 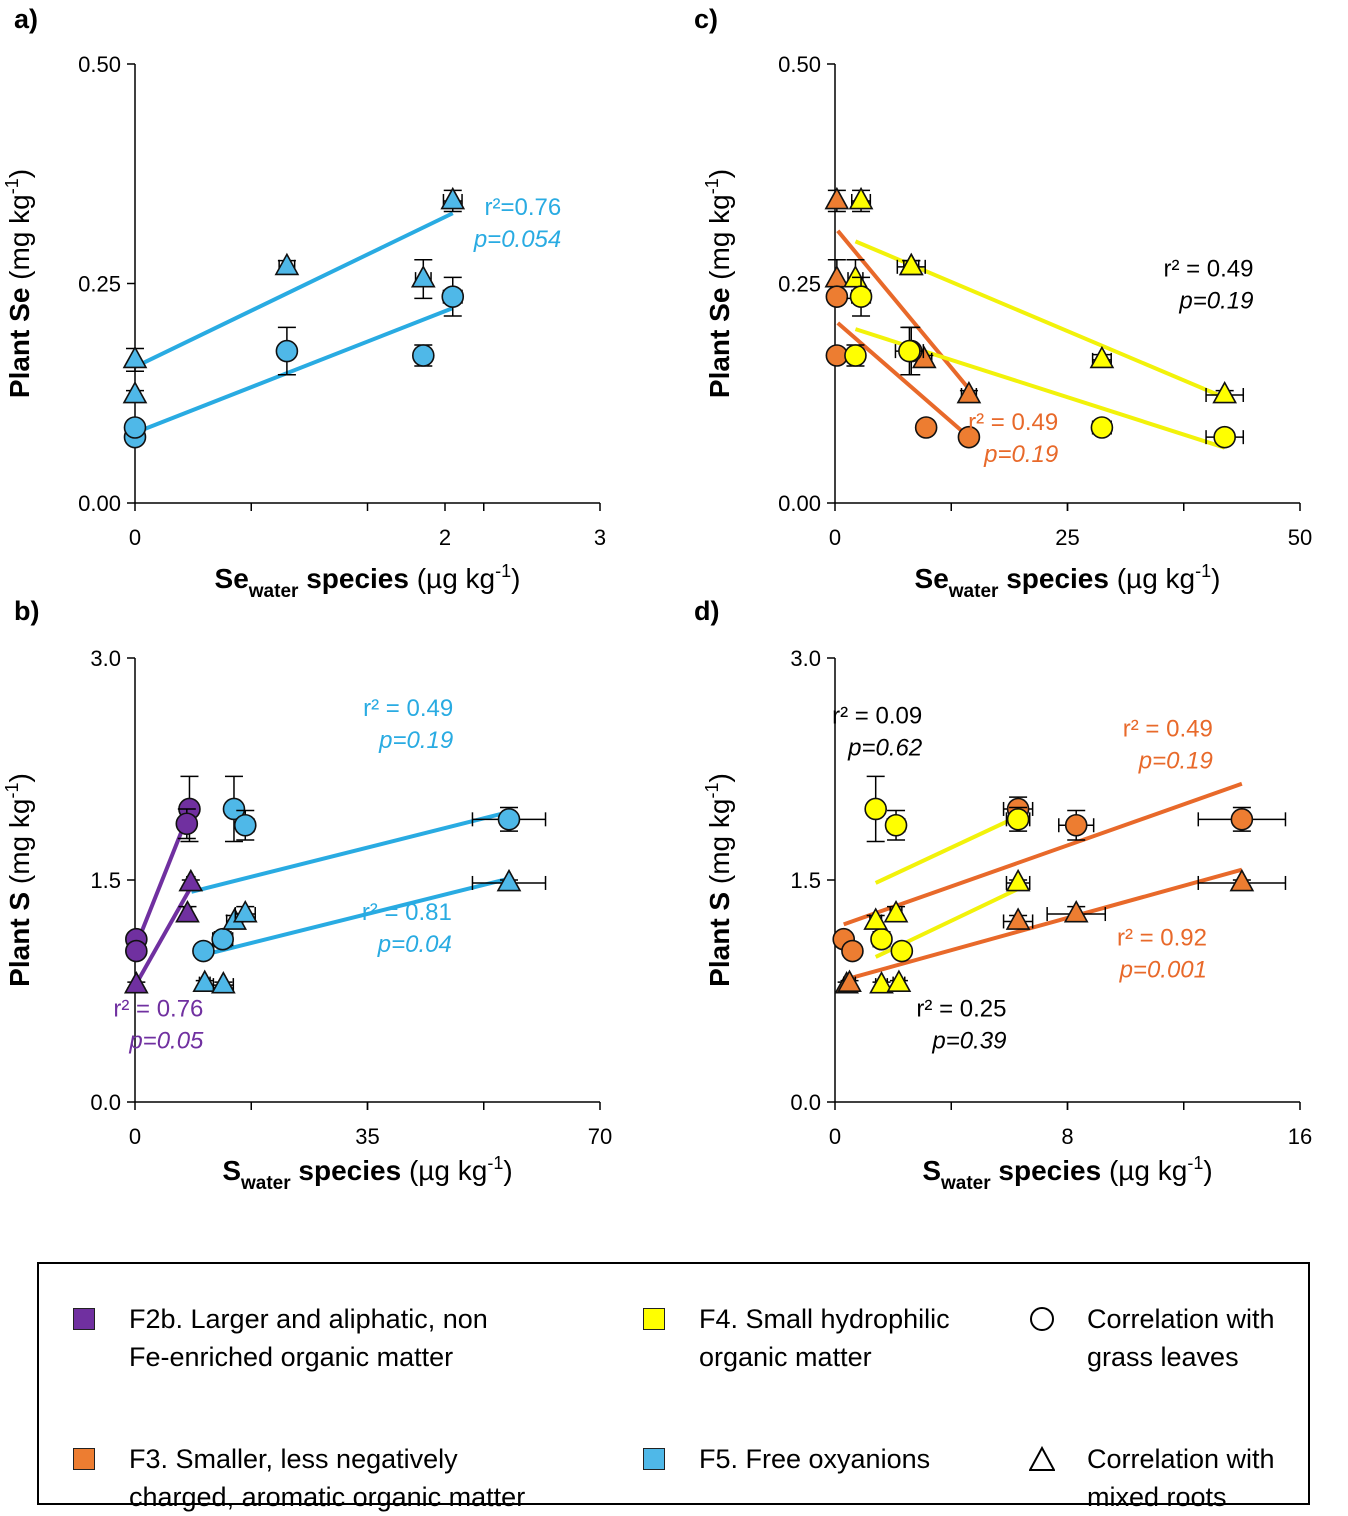 What do you see at coordinates (19, 343) in the screenshot?
I see `y-axis-title-main: Plant Se` at bounding box center [19, 343].